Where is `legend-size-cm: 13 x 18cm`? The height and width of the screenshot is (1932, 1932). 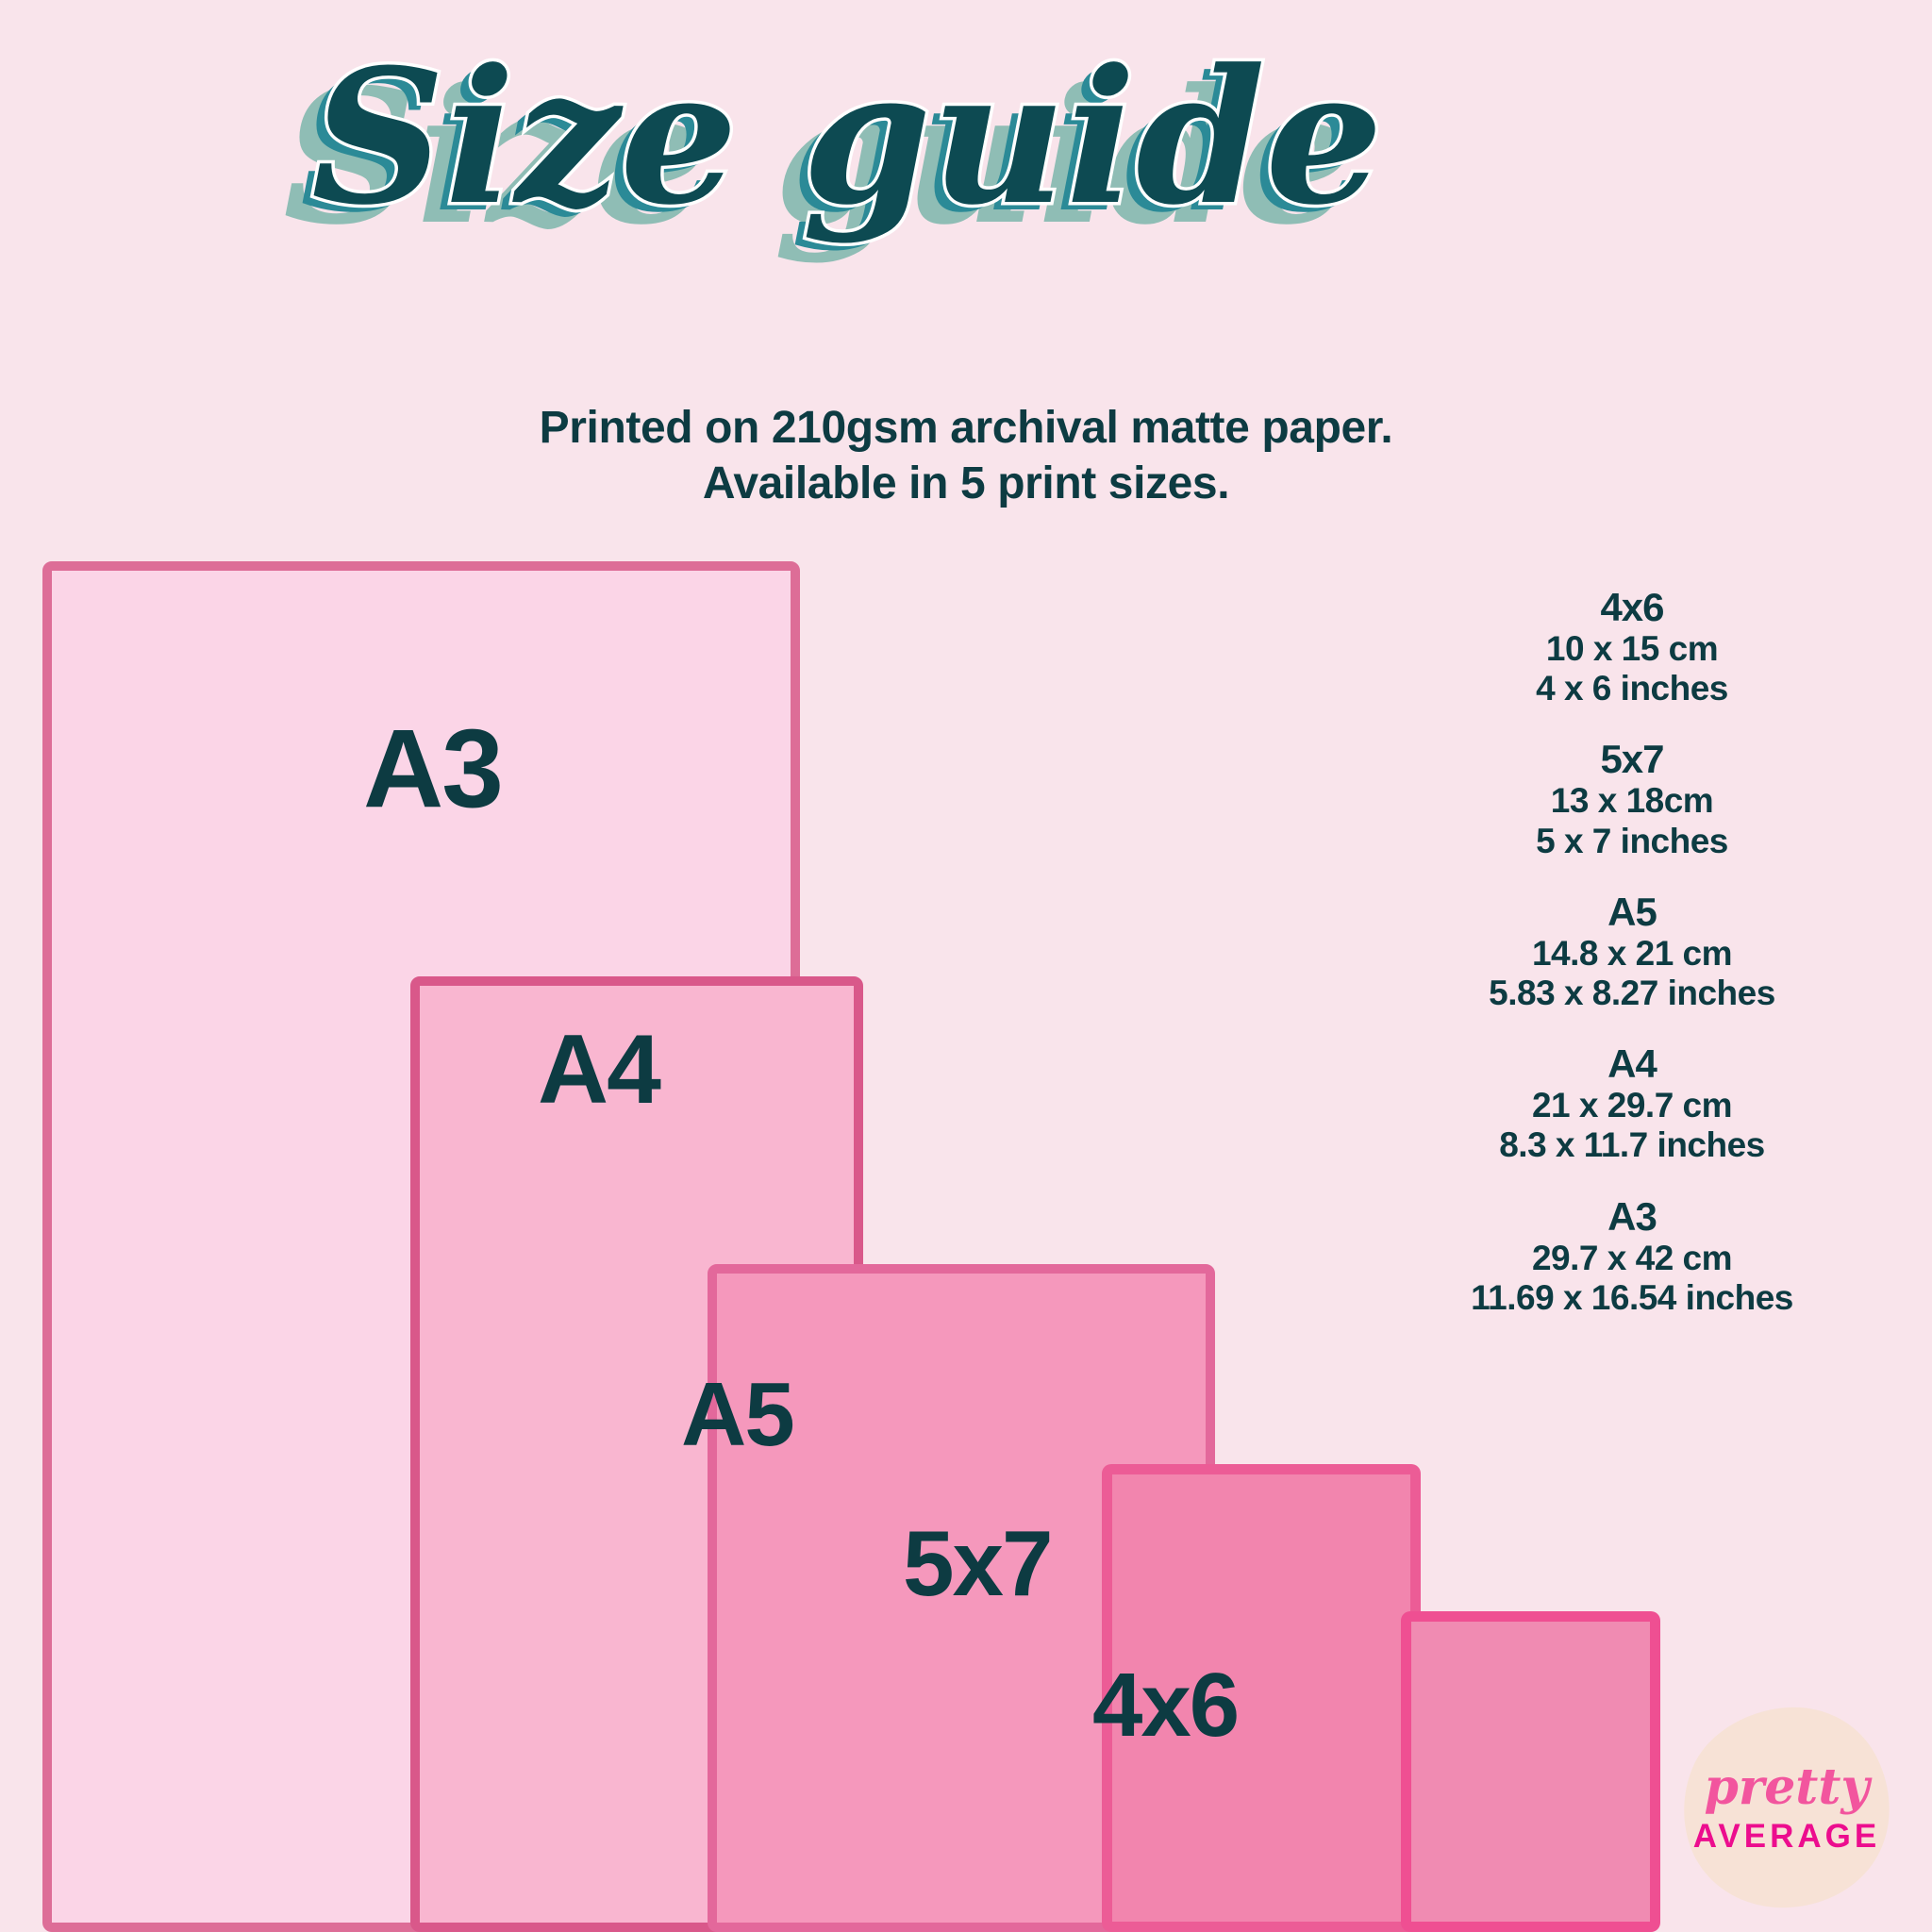
legend-size-cm: 13 x 18cm is located at coordinates (1632, 801).